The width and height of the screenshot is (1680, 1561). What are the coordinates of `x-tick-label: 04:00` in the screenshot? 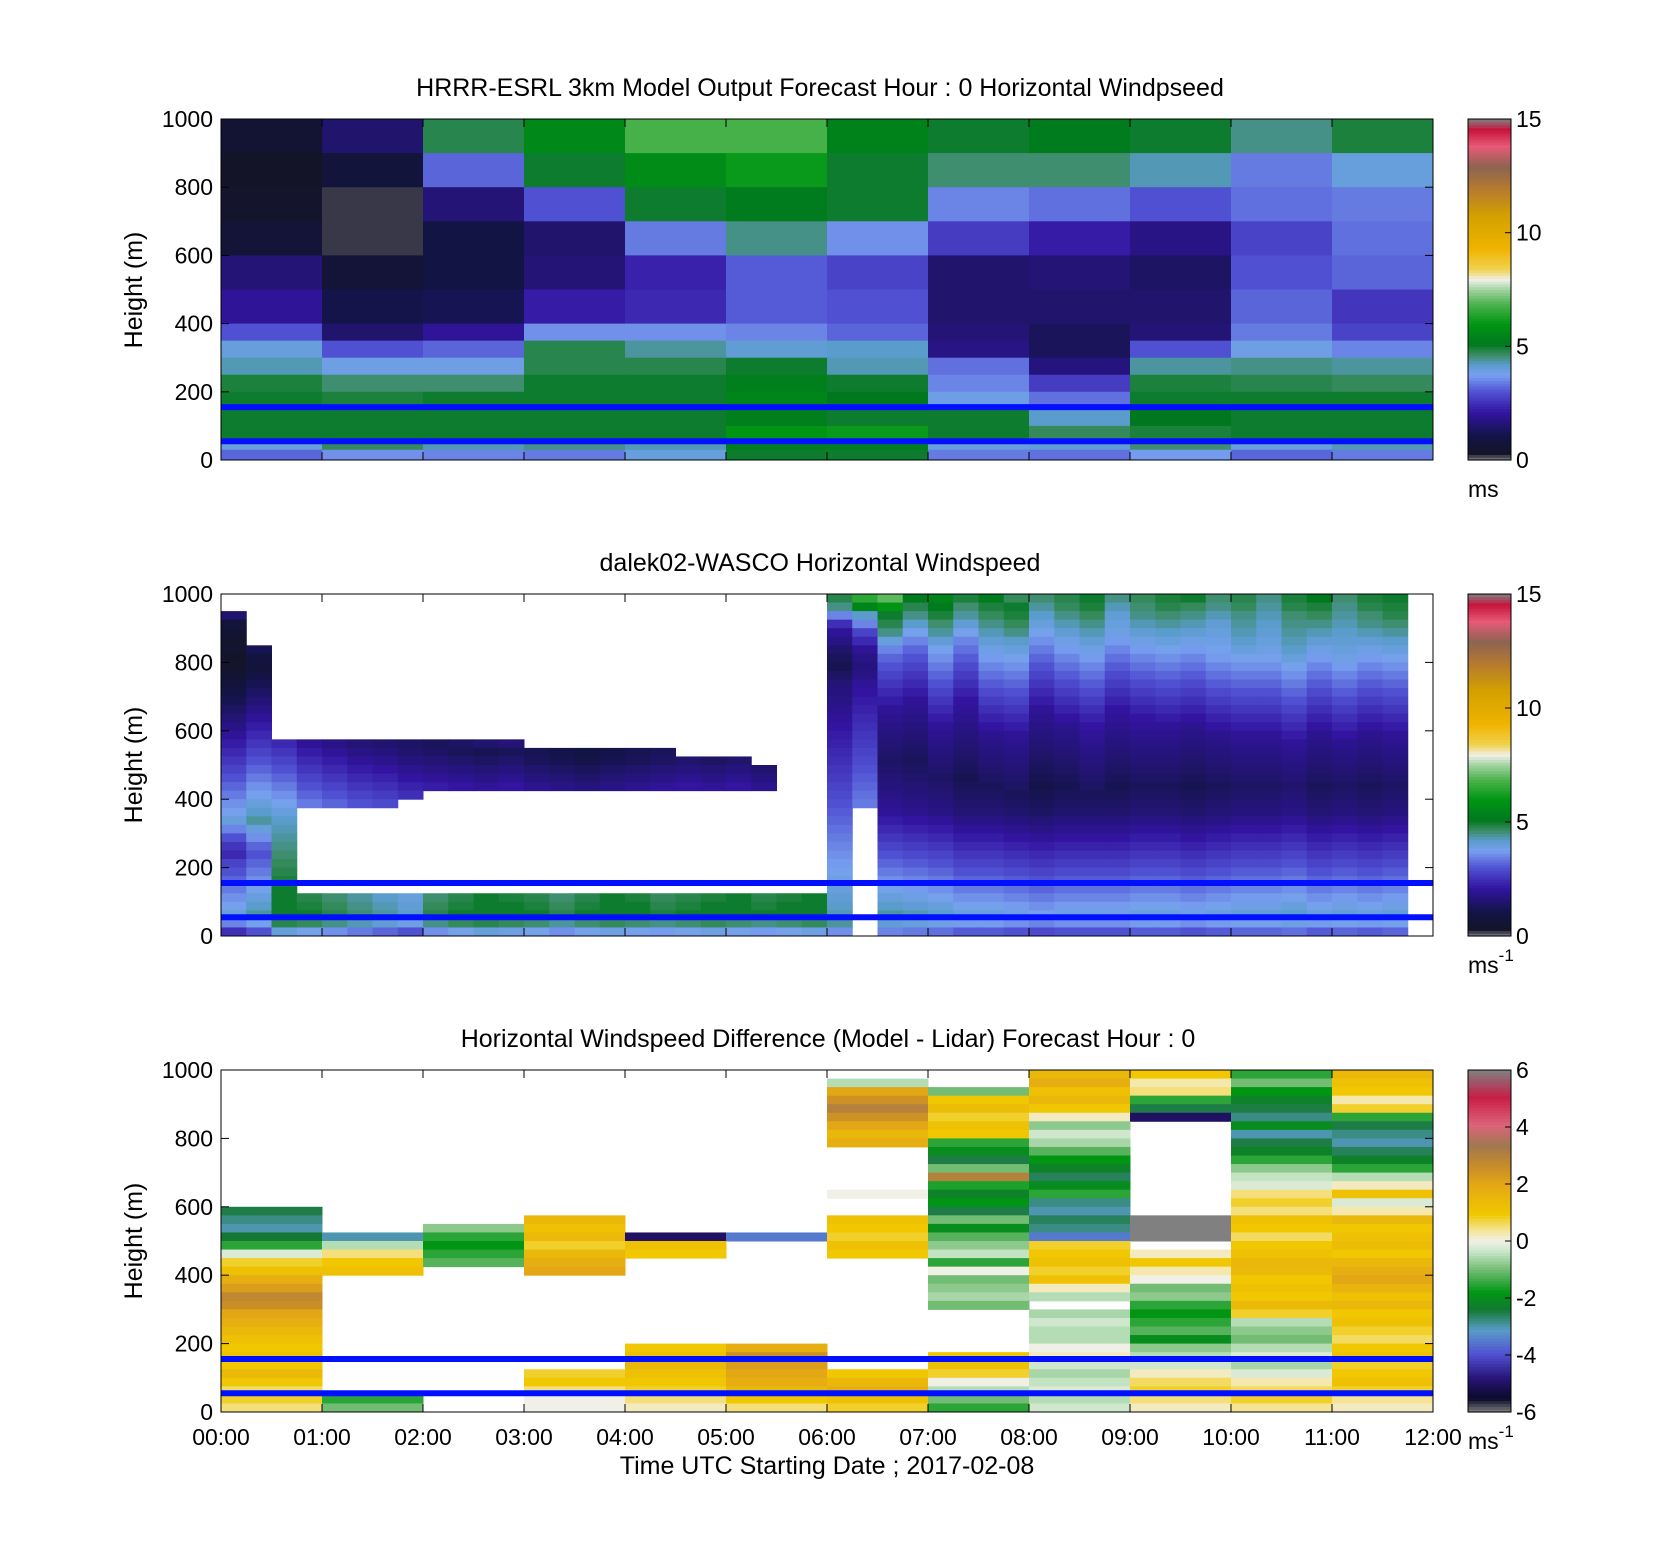 It's located at (625, 1437).